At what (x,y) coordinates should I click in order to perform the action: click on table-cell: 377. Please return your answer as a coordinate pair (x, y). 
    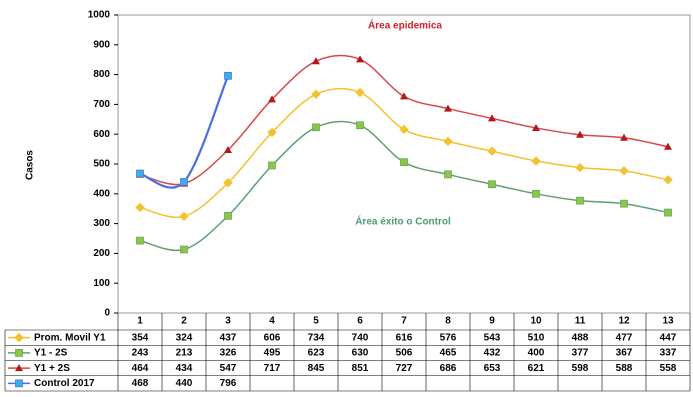
    Looking at the image, I should click on (580, 353).